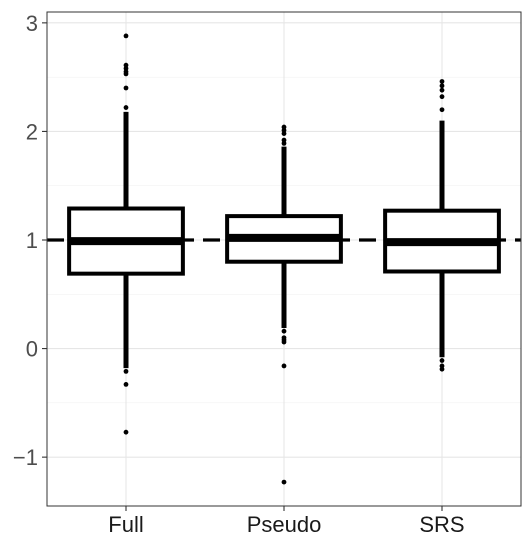  I want to click on x-tick-label: Pseudo, so click(284, 522).